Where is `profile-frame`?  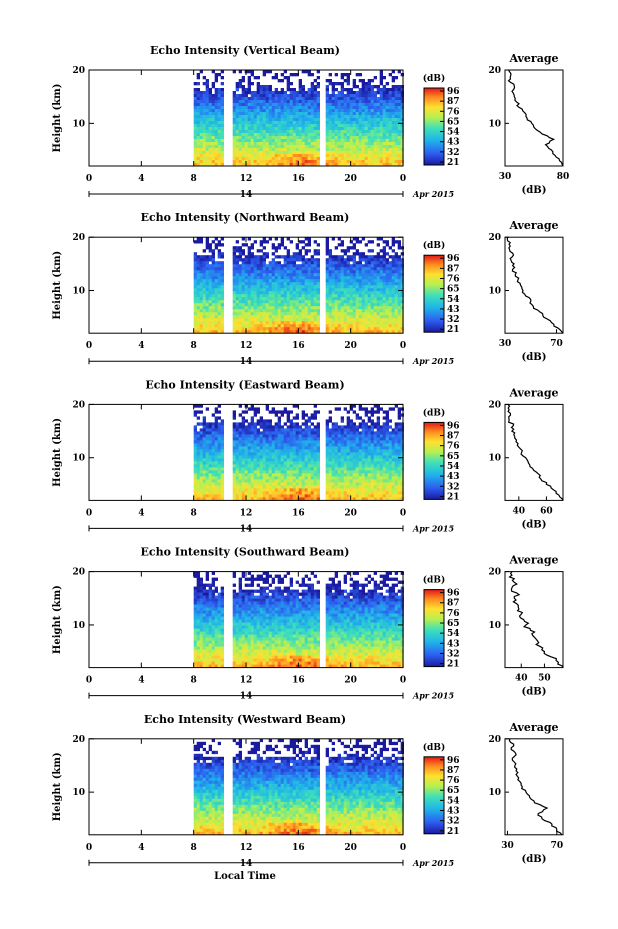 profile-frame is located at coordinates (534, 285).